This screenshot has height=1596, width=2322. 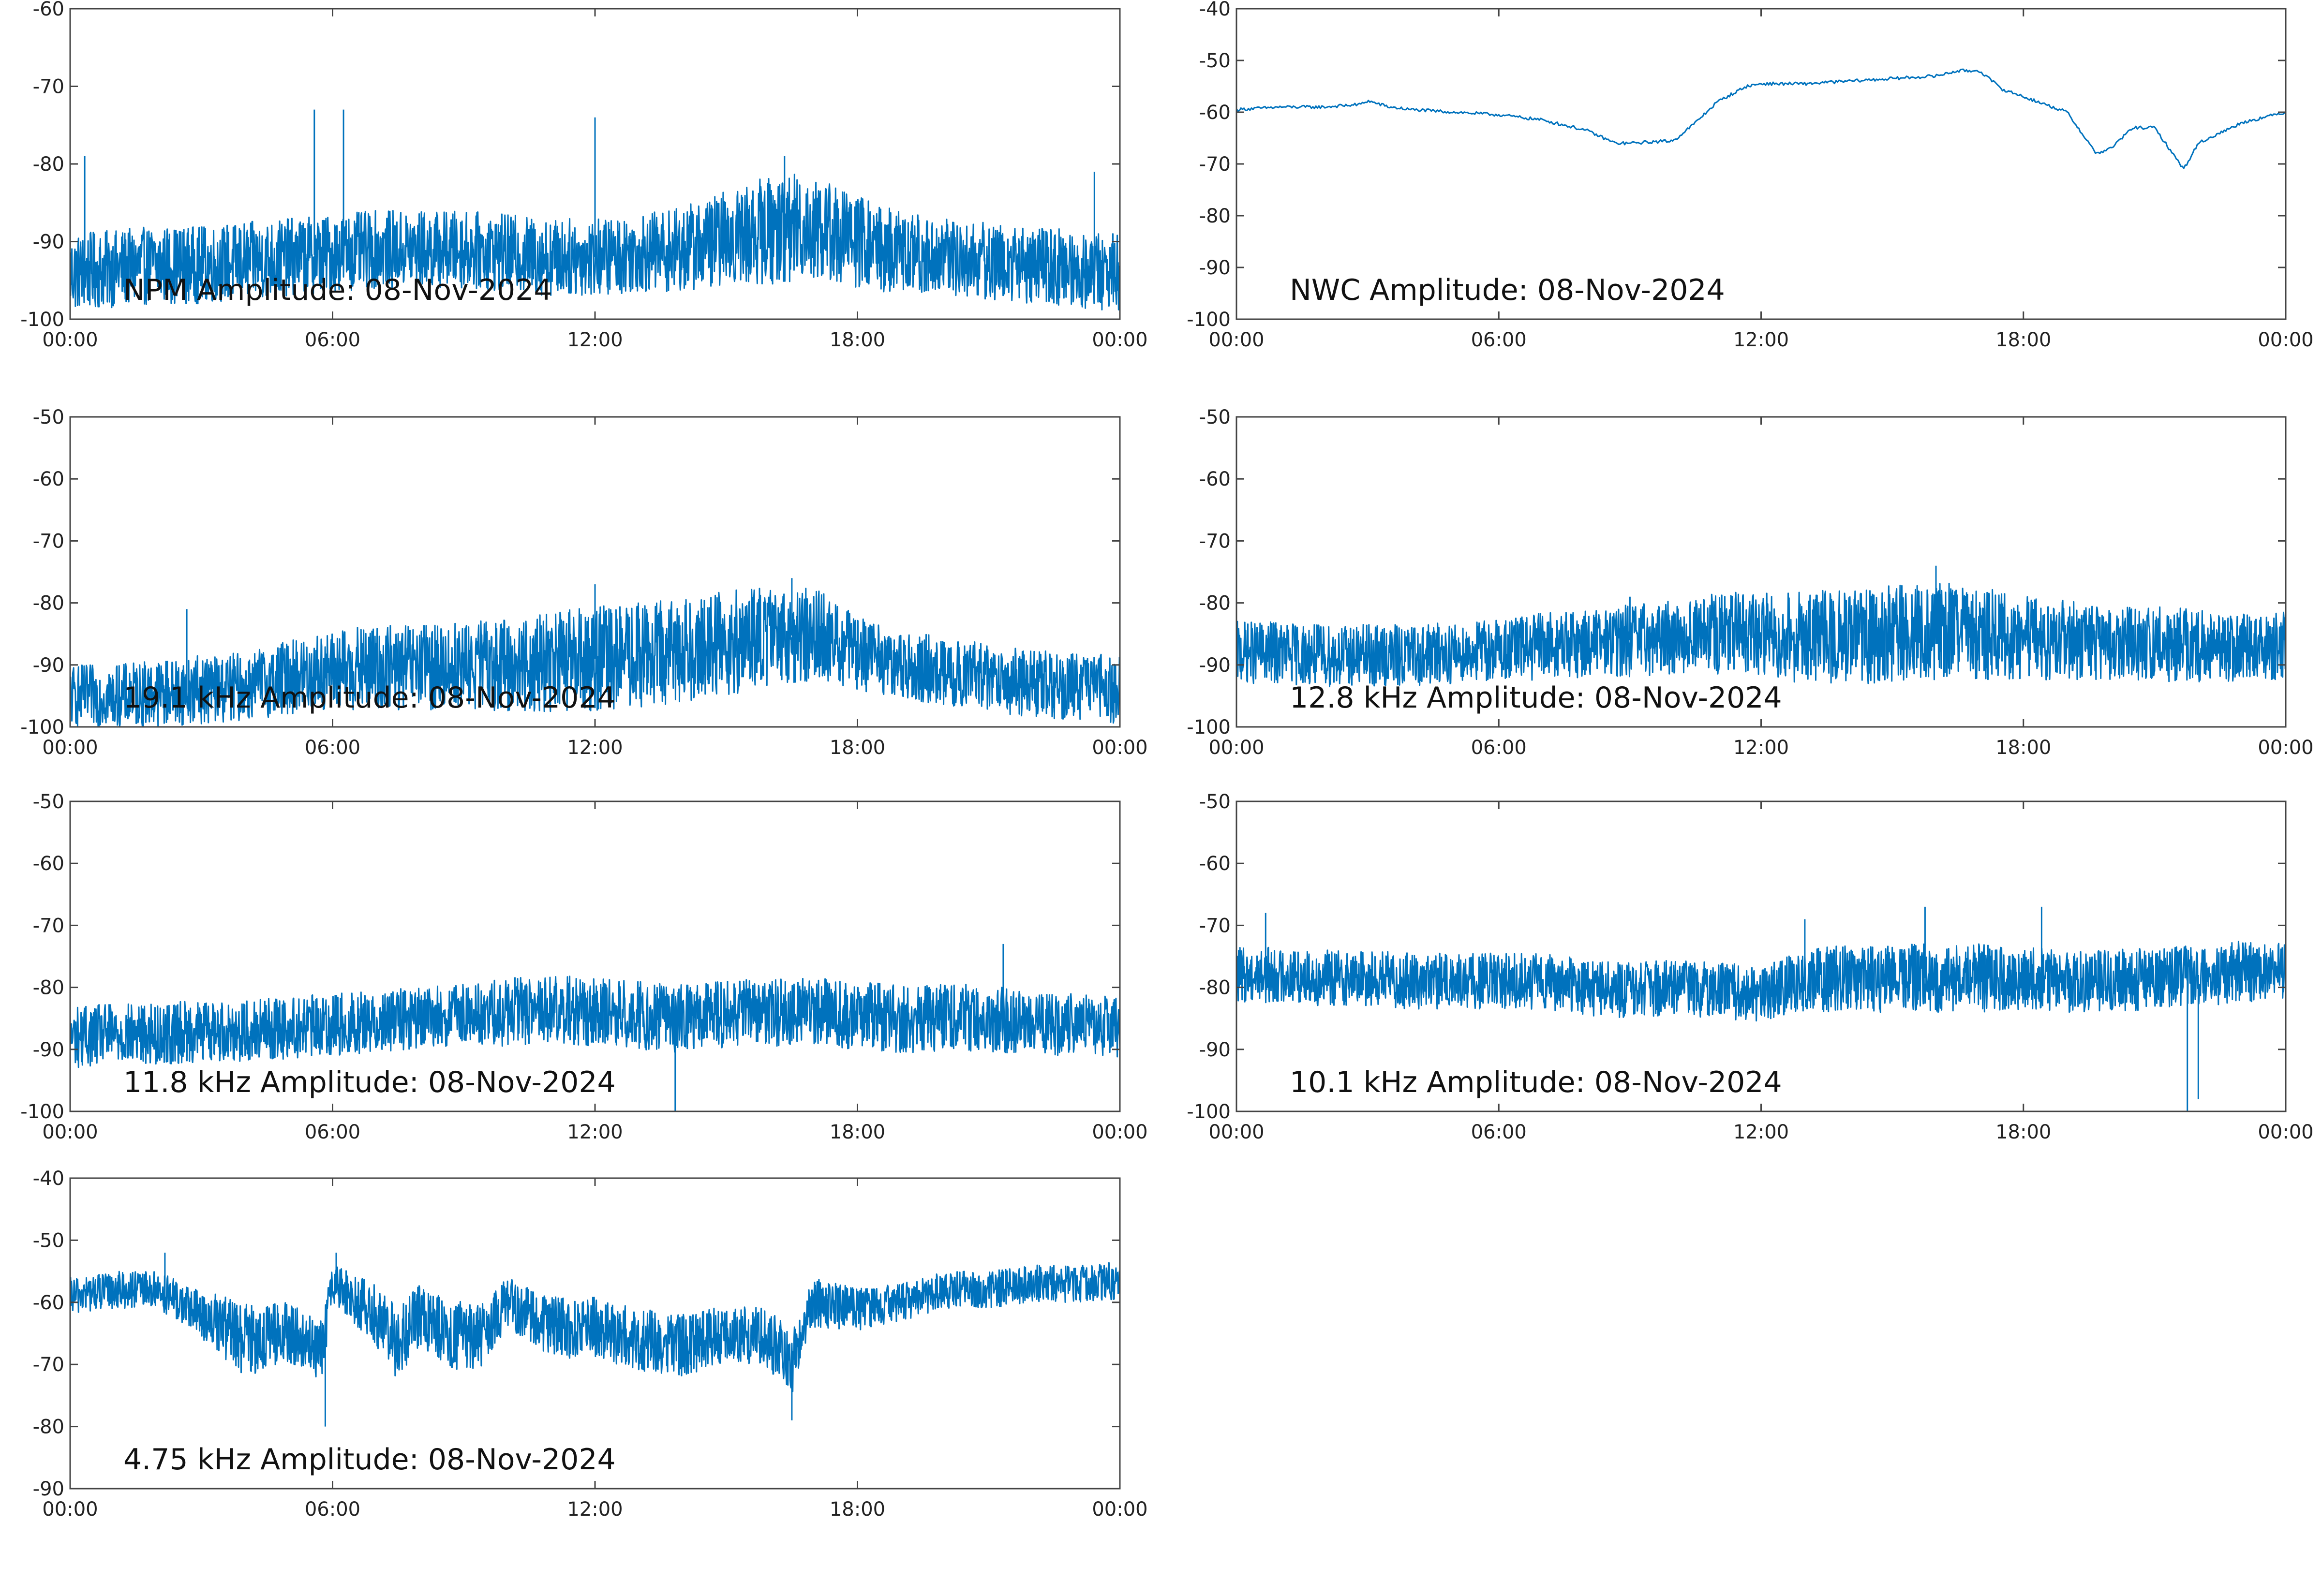 What do you see at coordinates (1536, 1082) in the screenshot?
I see `panel-label: 10.1 kHz Amplitude: 08-Nov-2024` at bounding box center [1536, 1082].